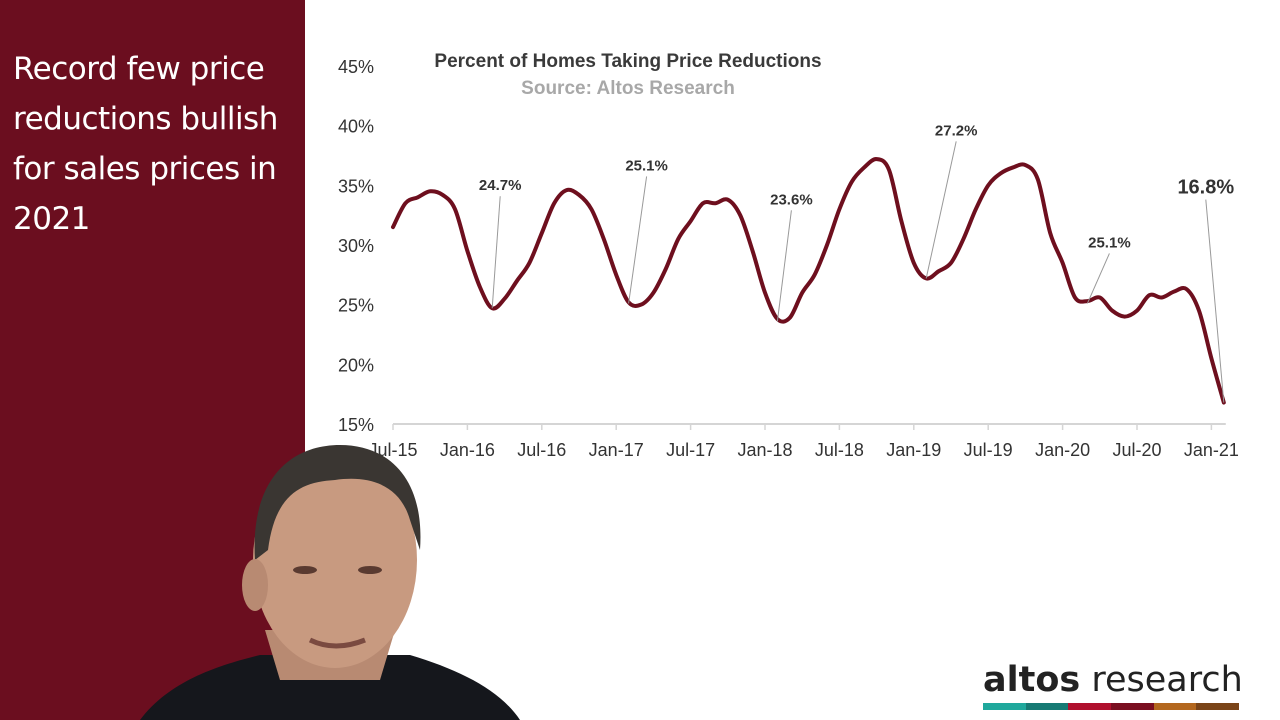 This screenshot has height=720, width=1280. Describe the element at coordinates (839, 450) in the screenshot. I see `x-tick-label: Jul-18` at that location.